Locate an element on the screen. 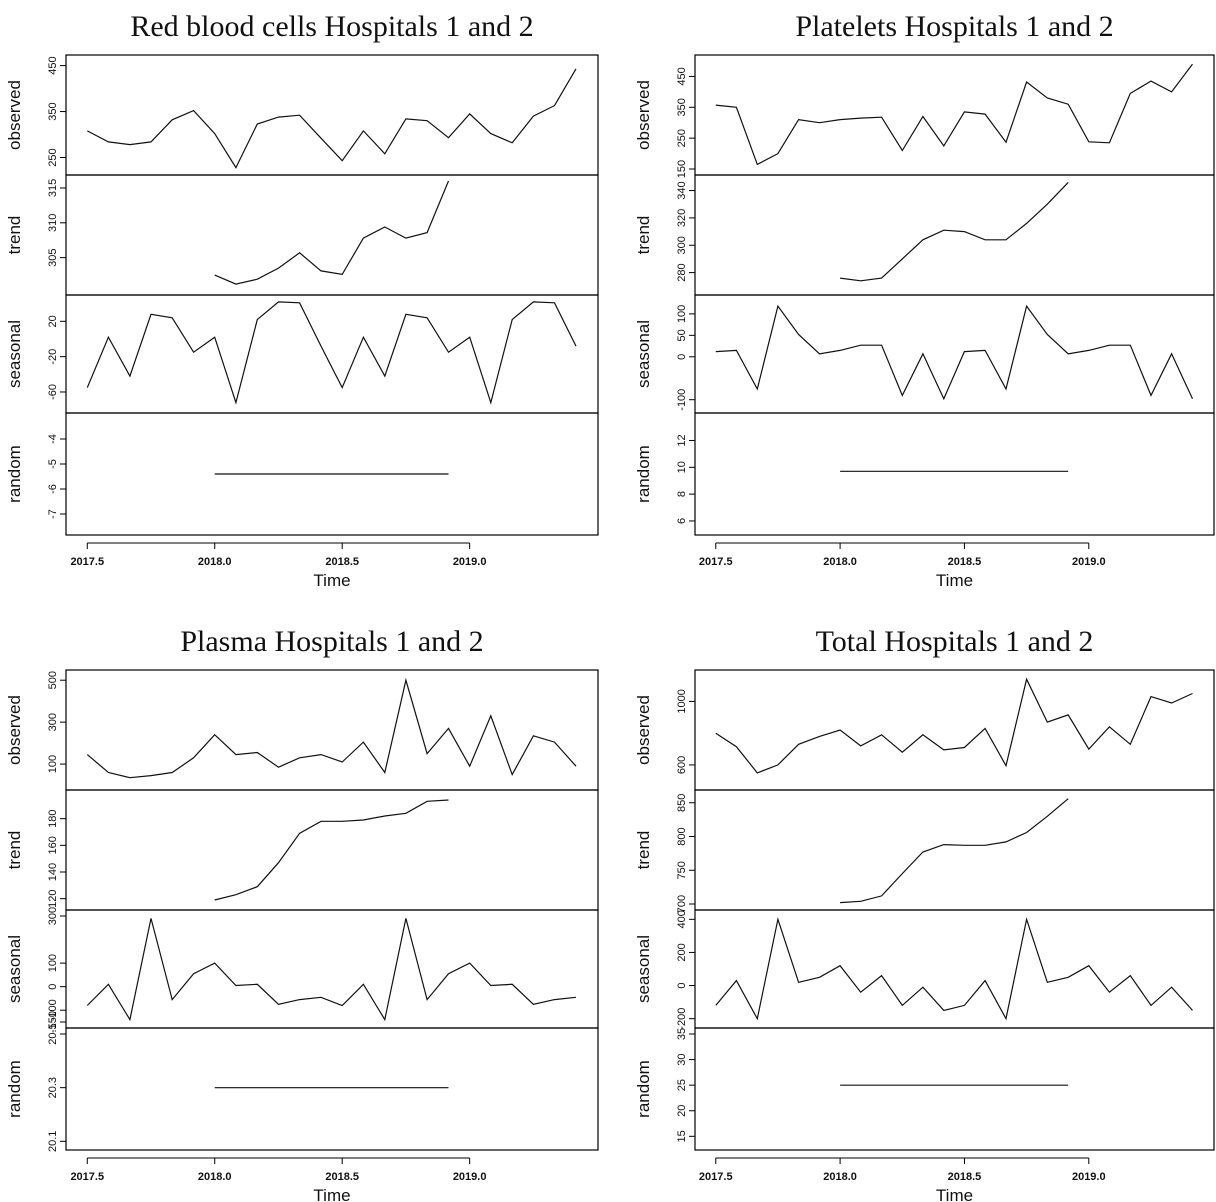 The width and height of the screenshot is (1216, 1202). ytick-label: -6 is located at coordinates (53, 489).